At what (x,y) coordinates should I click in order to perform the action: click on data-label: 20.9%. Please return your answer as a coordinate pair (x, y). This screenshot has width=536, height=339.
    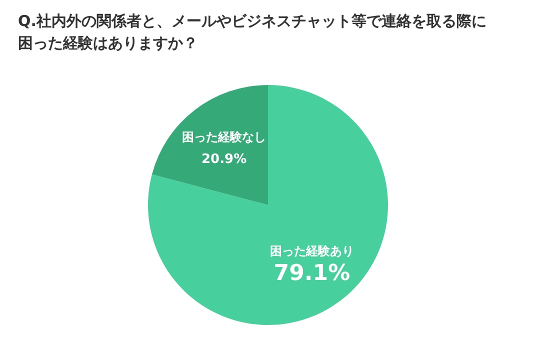
    Looking at the image, I should click on (224, 159).